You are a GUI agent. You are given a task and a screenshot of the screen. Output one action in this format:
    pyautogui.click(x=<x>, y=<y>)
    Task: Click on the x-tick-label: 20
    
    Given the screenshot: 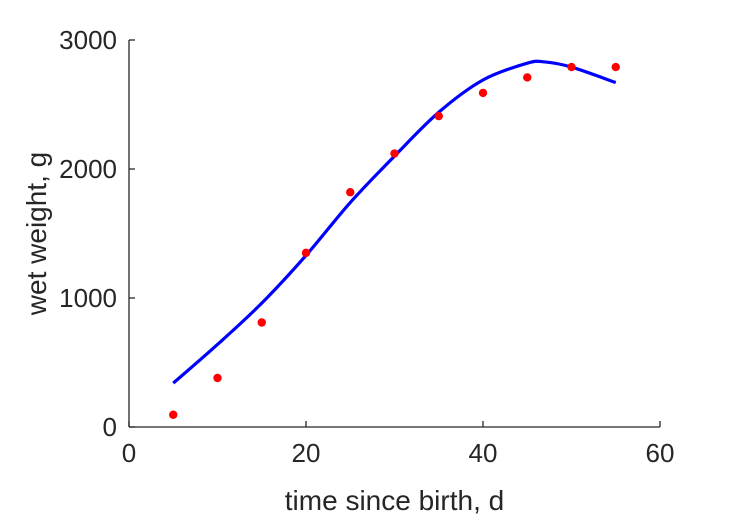 What is the action you would take?
    pyautogui.click(x=306, y=453)
    